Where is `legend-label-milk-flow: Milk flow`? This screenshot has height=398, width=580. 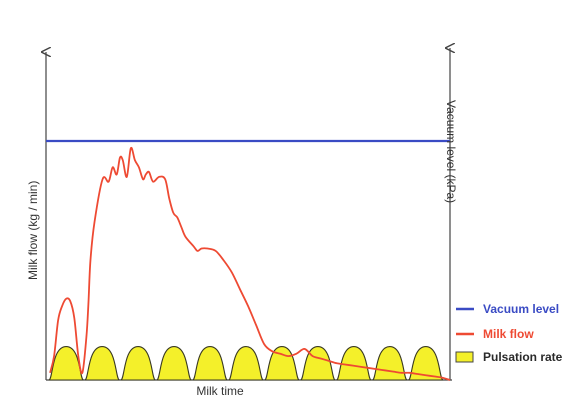 legend-label-milk-flow: Milk flow is located at coordinates (508, 334).